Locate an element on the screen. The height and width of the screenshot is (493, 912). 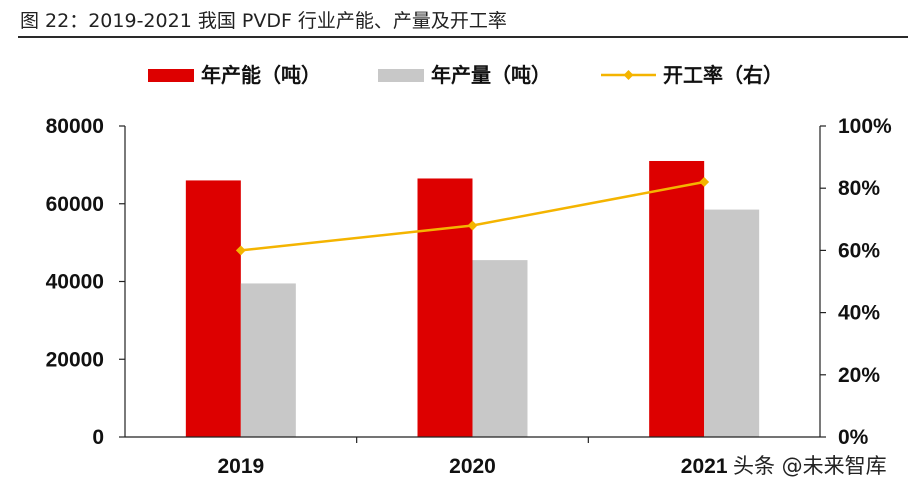
left-tick-label: 0 is located at coordinates (98, 437).